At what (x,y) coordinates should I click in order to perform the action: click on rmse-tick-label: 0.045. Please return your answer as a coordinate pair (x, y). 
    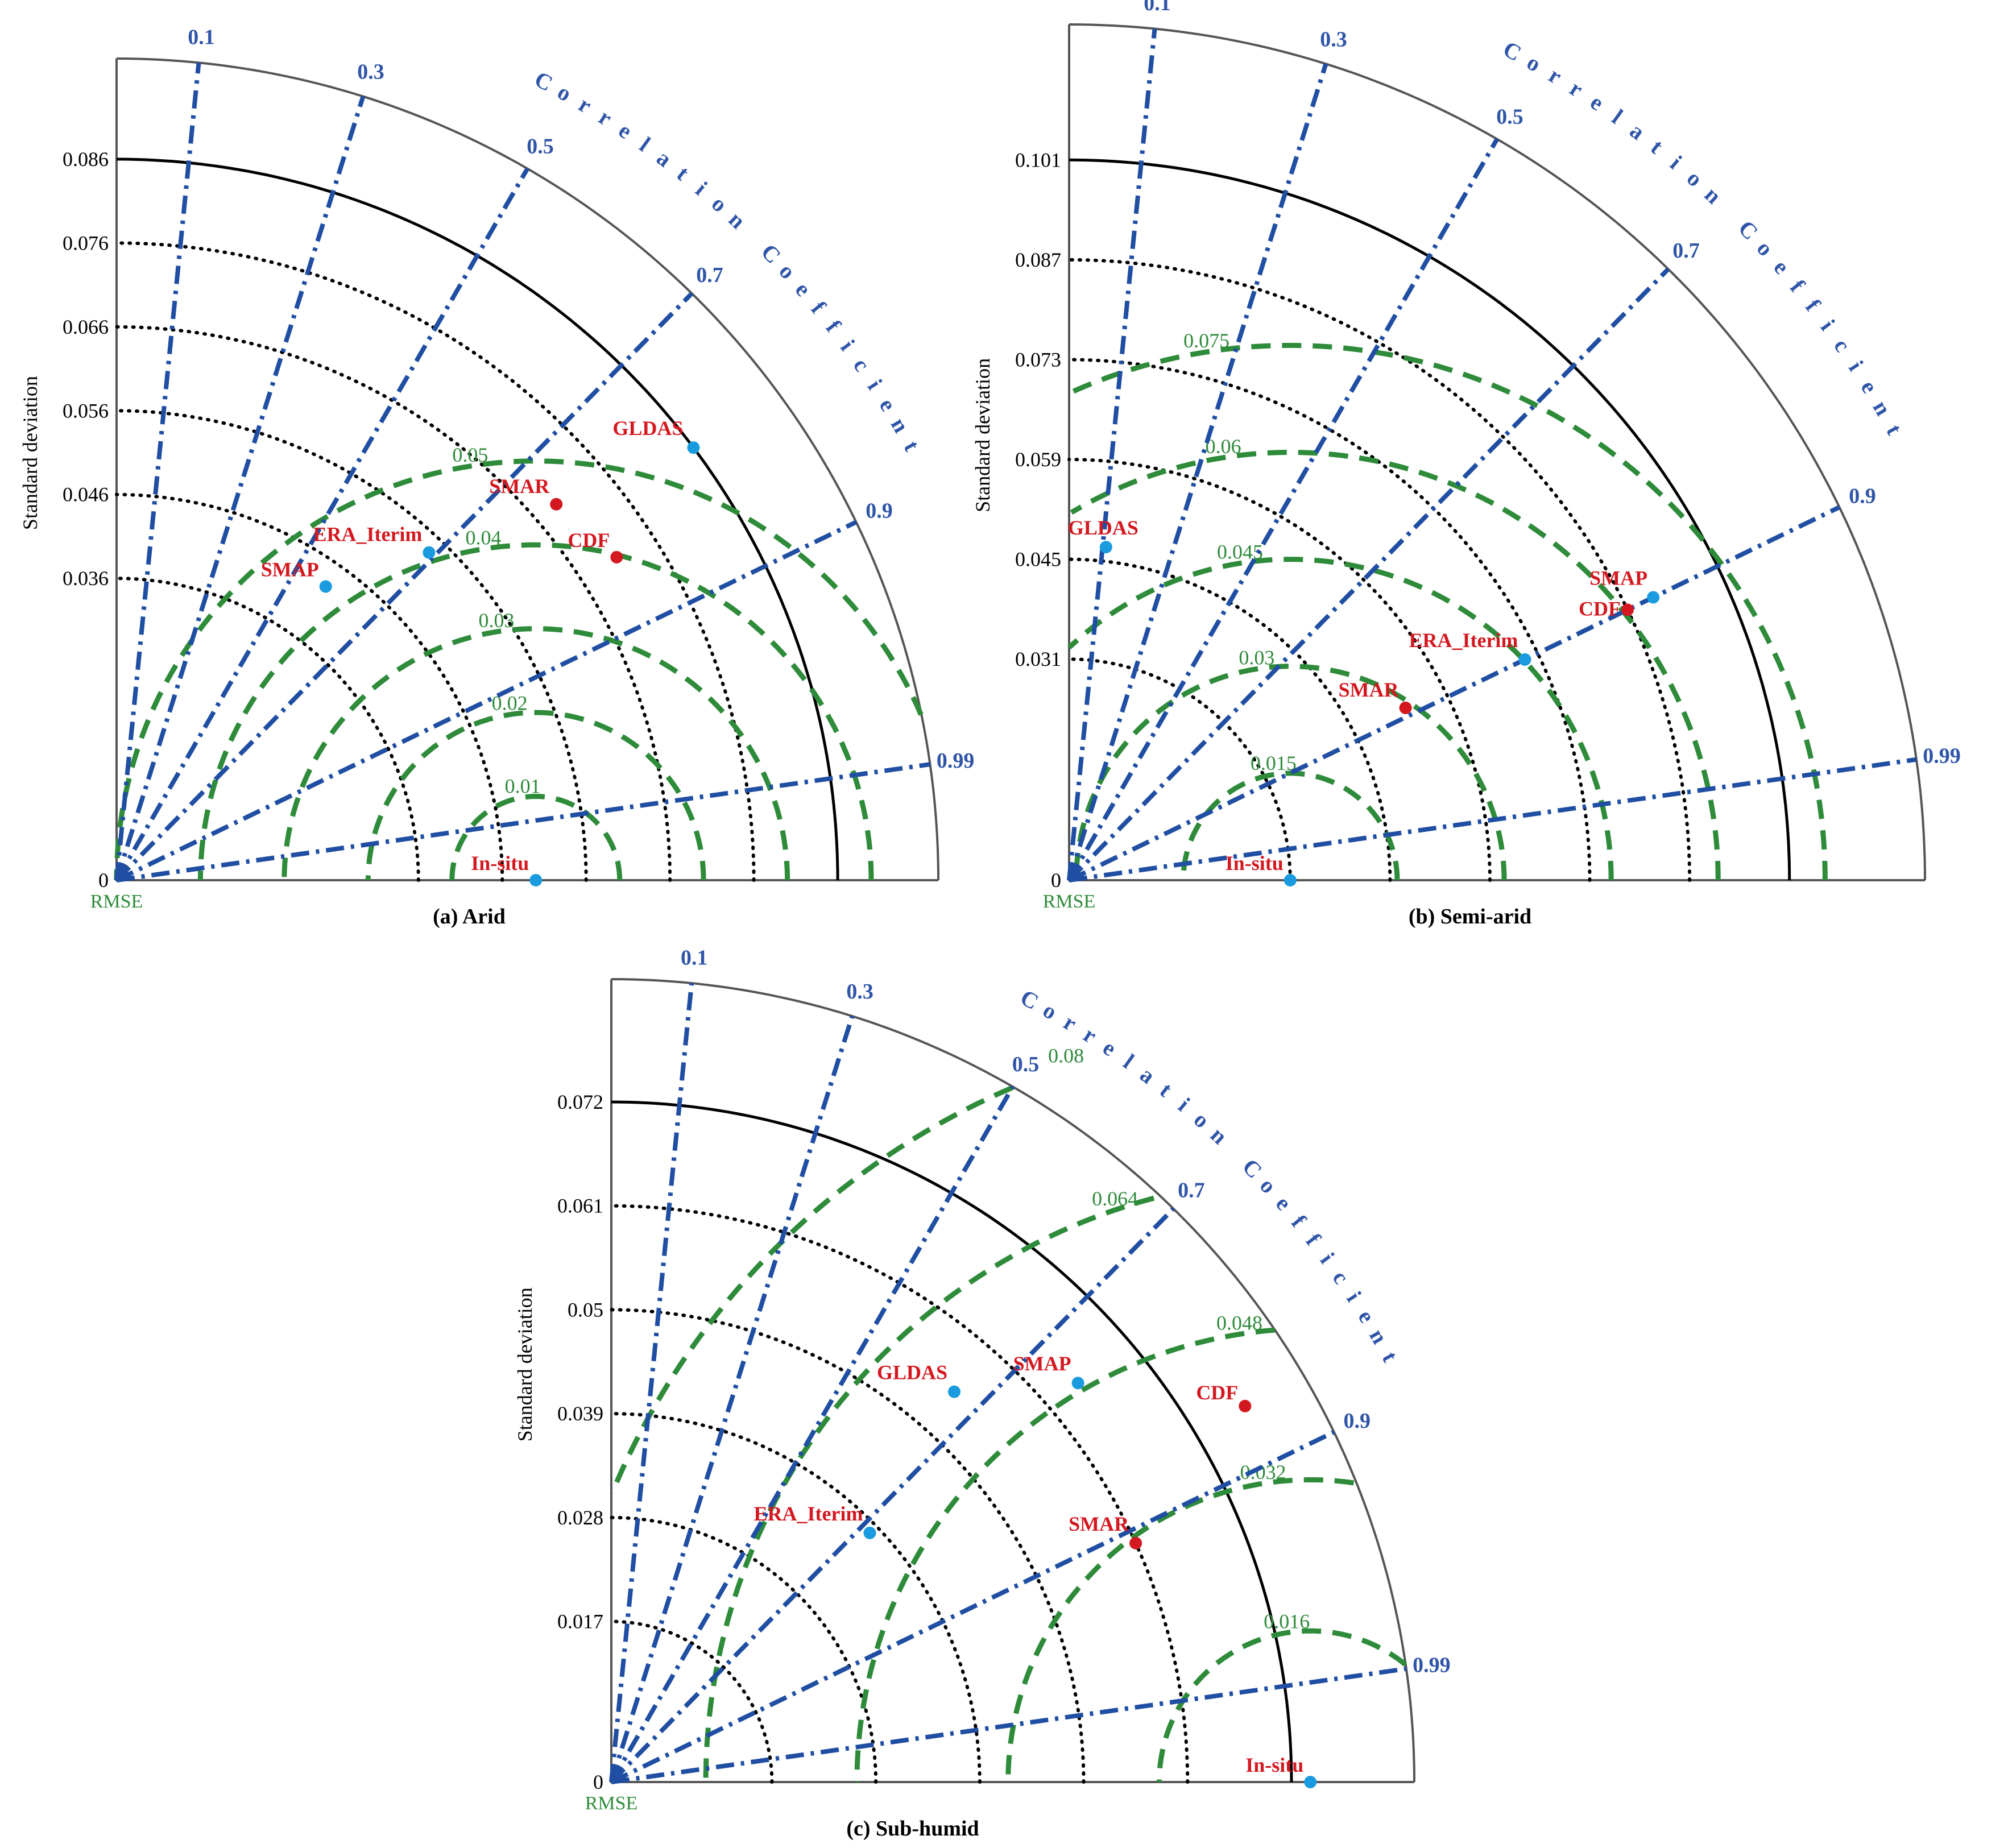
    Looking at the image, I should click on (1240, 552).